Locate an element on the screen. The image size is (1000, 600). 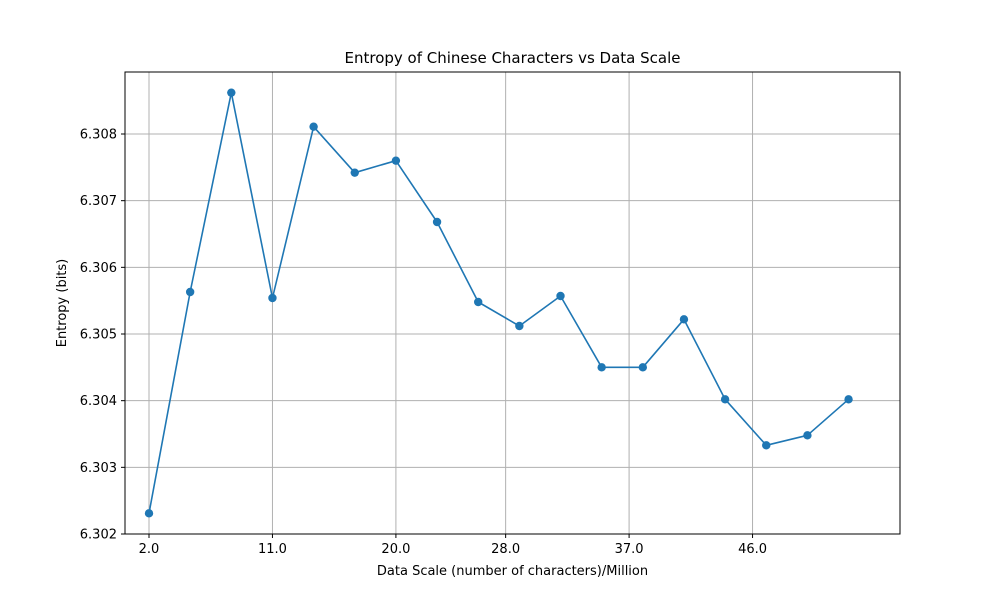
x-tick-label: 20.0 is located at coordinates (395, 549).